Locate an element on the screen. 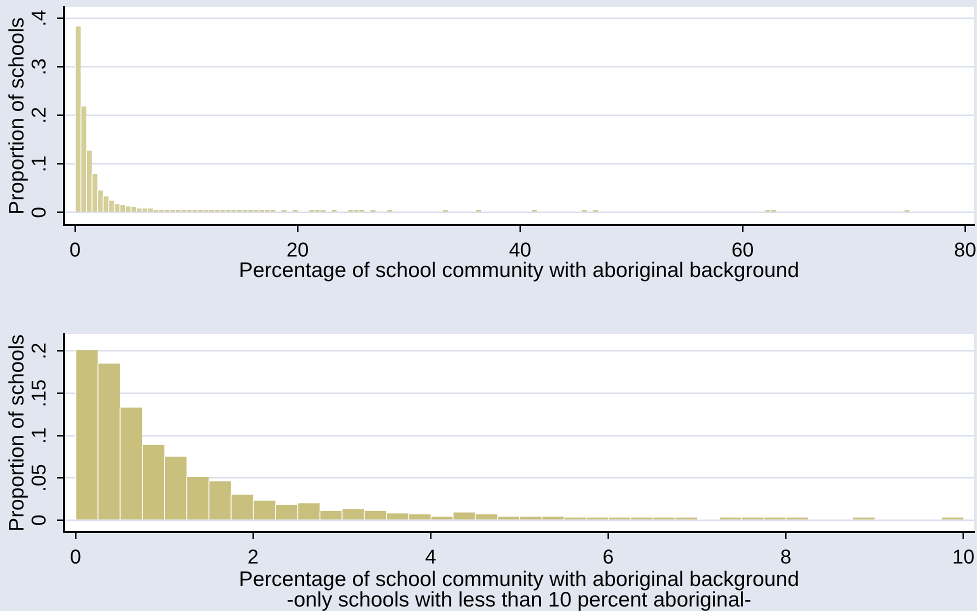  x-tick-label: 80 is located at coordinates (965, 251).